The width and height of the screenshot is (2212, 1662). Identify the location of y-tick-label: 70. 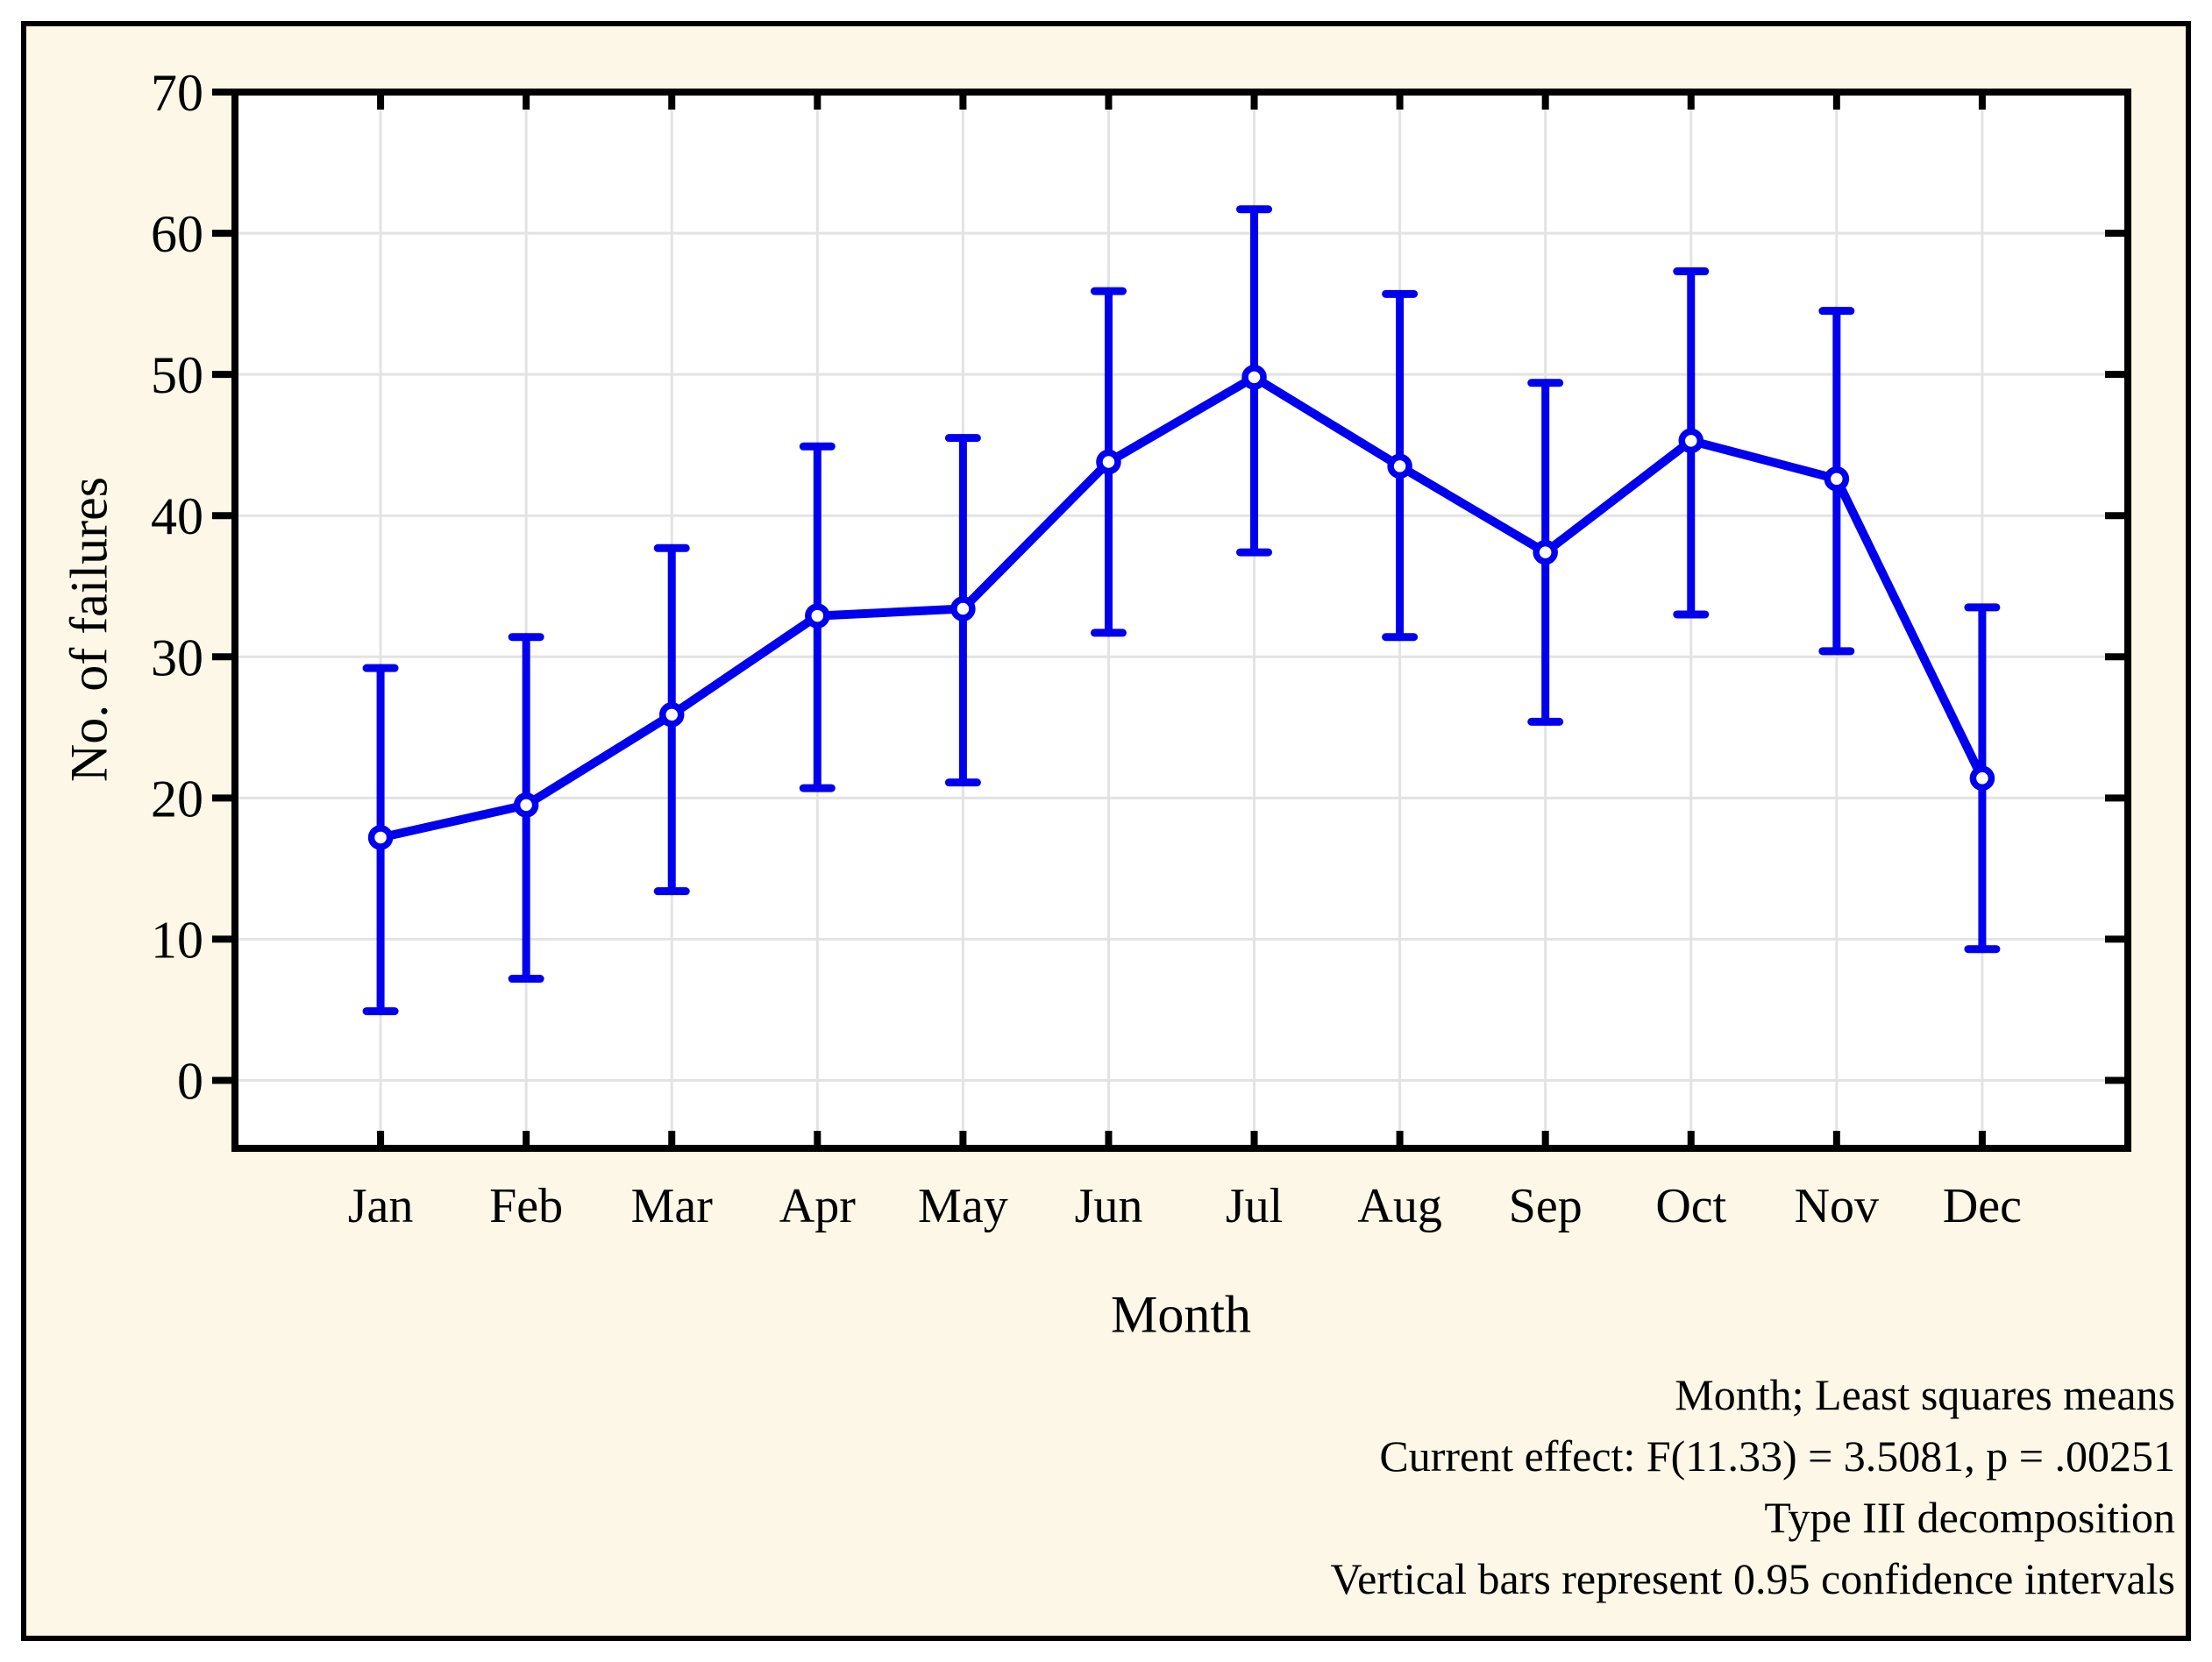
(177, 93).